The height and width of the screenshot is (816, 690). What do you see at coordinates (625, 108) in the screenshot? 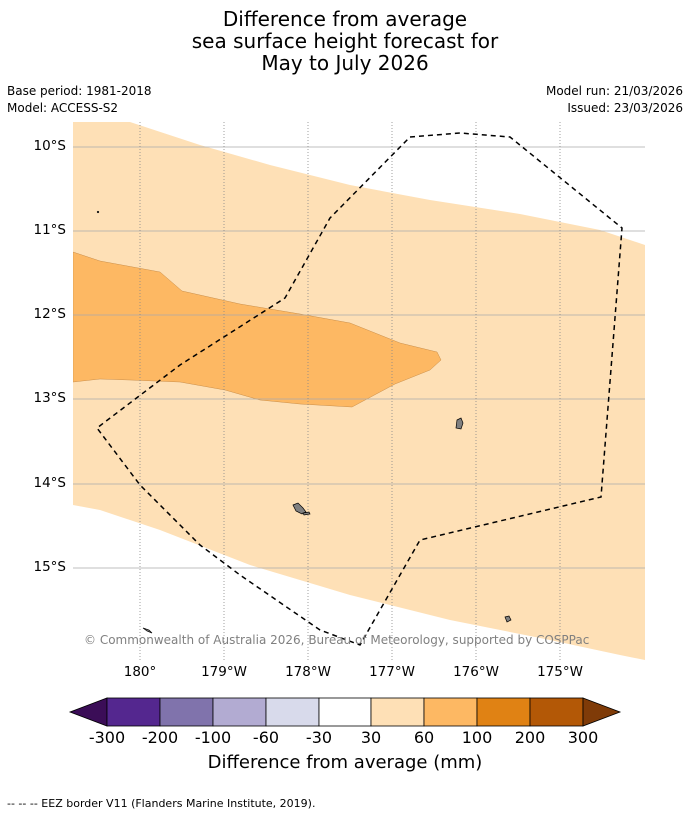
I see `issued-date: Issued: 23/03/2026` at bounding box center [625, 108].